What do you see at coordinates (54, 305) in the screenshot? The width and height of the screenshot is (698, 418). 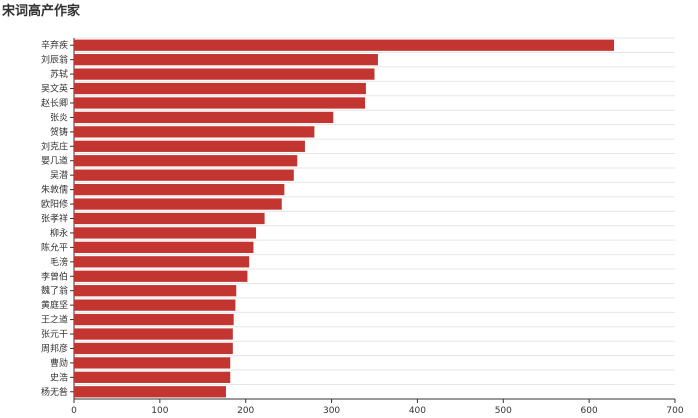 I see `y-tick-label: 黄庭坚` at bounding box center [54, 305].